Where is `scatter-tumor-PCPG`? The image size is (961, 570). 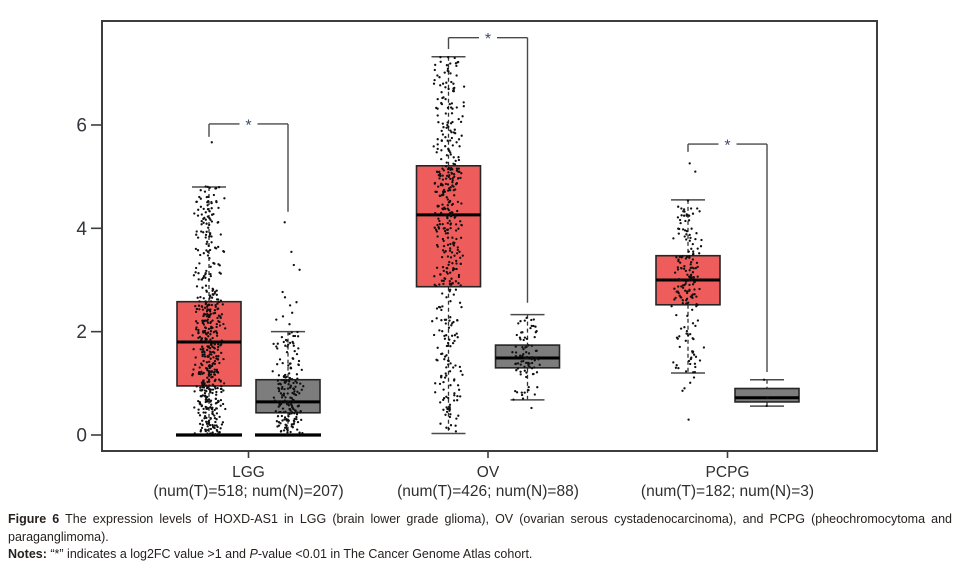
scatter-tumor-PCPG is located at coordinates (688, 291).